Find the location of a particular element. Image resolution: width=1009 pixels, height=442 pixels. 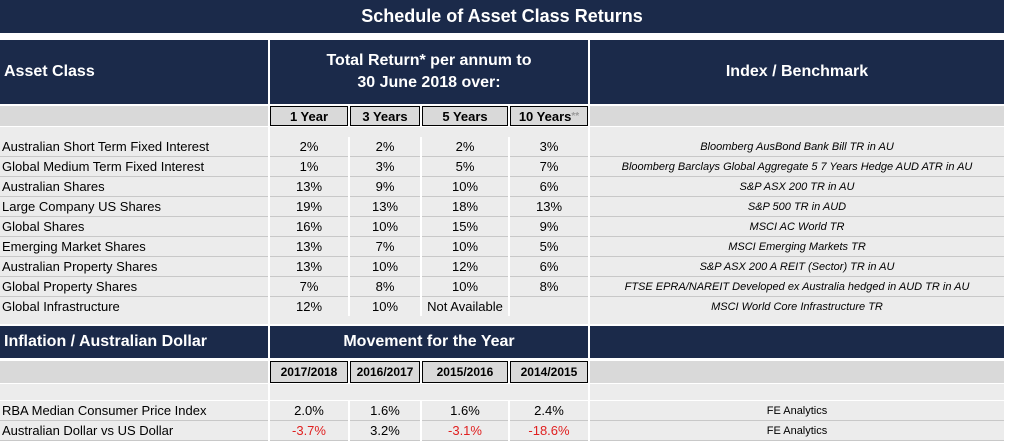

index-benchmark: S&P ASX 200 TR in AU is located at coordinates (797, 187).